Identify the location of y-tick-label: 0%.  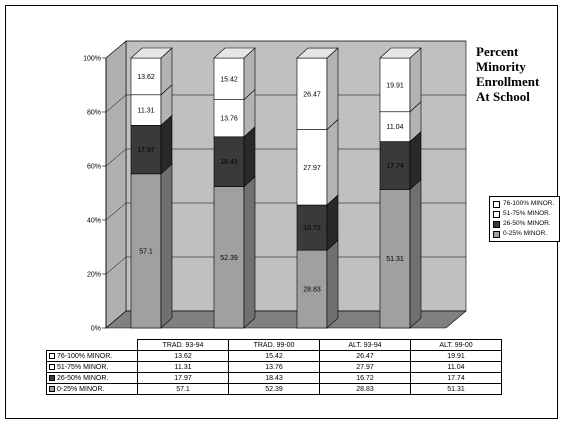
(96, 329).